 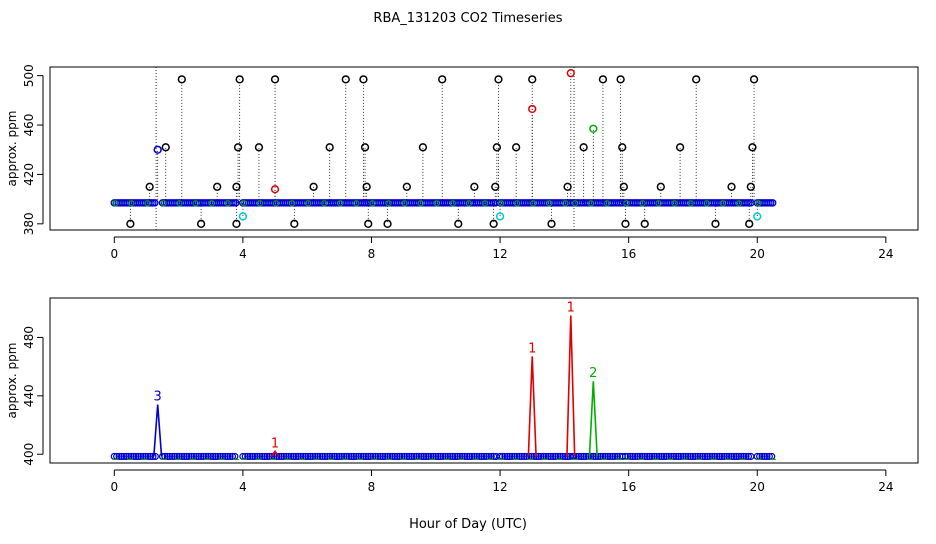 What do you see at coordinates (12, 381) in the screenshot?
I see `y-axis-label: approx. ppm` at bounding box center [12, 381].